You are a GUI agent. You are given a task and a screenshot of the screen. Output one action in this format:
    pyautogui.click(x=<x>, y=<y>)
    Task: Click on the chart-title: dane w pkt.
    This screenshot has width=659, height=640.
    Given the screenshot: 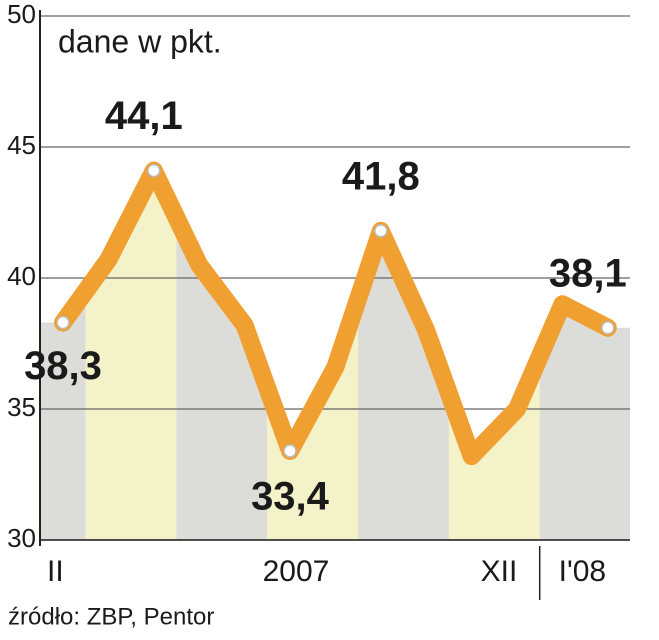 What is the action you would take?
    pyautogui.click(x=140, y=41)
    